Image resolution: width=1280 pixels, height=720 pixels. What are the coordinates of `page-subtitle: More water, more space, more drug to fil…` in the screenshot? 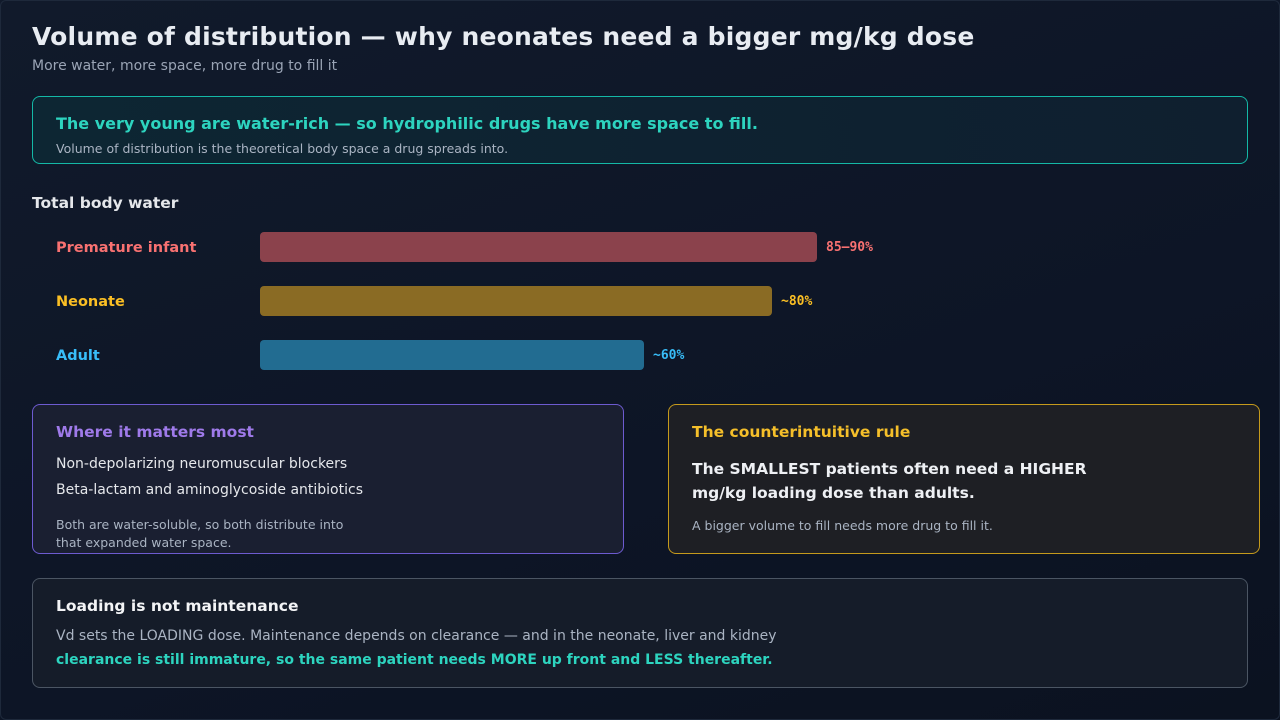 It's located at (185, 66).